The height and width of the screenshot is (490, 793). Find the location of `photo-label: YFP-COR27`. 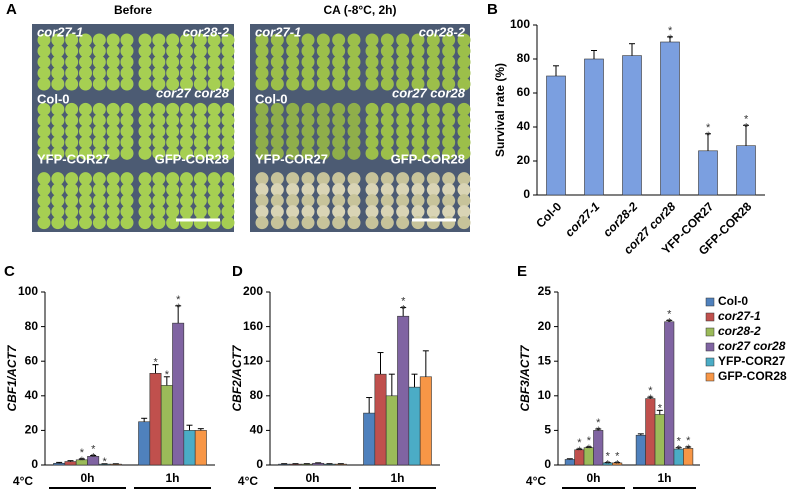

photo-label: YFP-COR27 is located at coordinates (73, 158).